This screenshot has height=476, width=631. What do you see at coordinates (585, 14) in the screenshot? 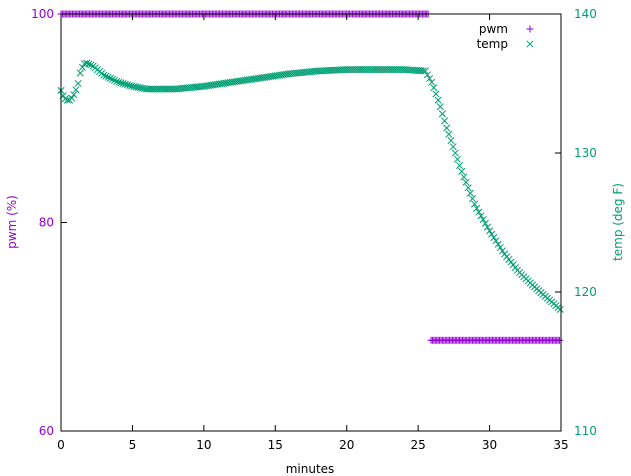
I see `y-right-tick-label: 140` at bounding box center [585, 14].